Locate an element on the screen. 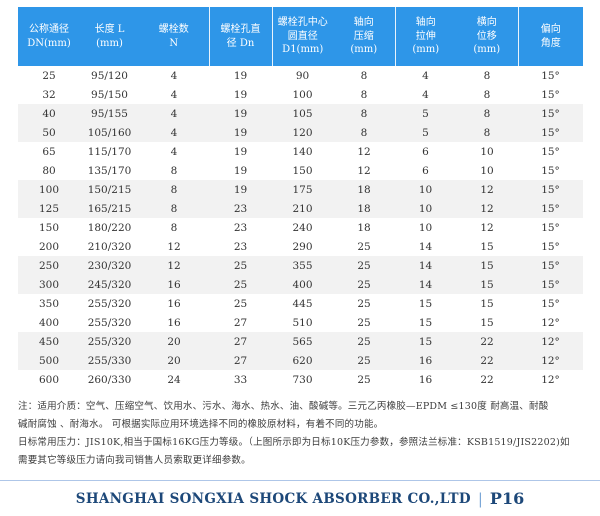 Image resolution: width=600 pixels, height=516 pixels. table-row: 65 115/170 4 19 140 12 6 10 15° is located at coordinates (300, 151).